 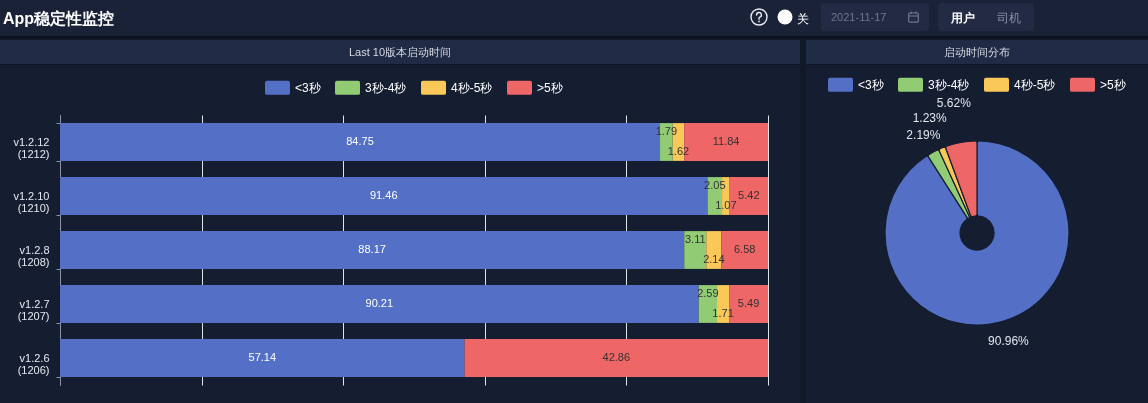 I want to click on data-label: 88.17, so click(x=372, y=249).